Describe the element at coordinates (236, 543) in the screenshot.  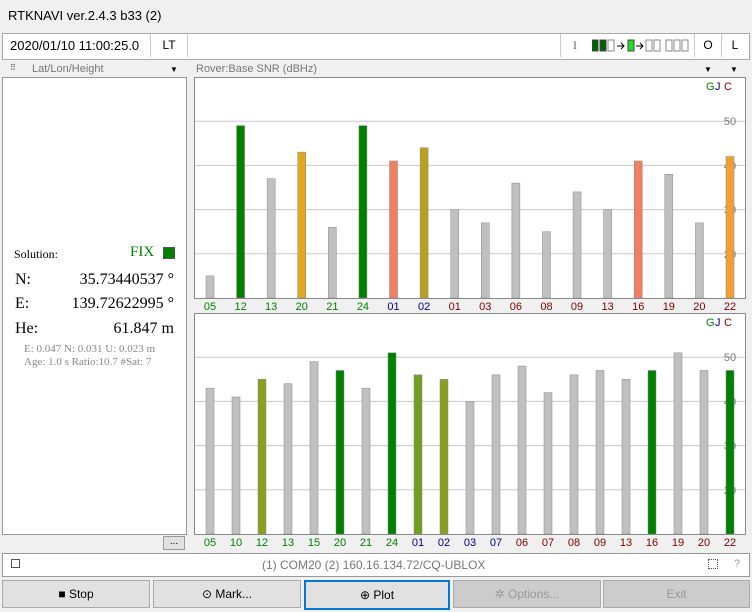
I see `x-tick-label: 10` at that location.